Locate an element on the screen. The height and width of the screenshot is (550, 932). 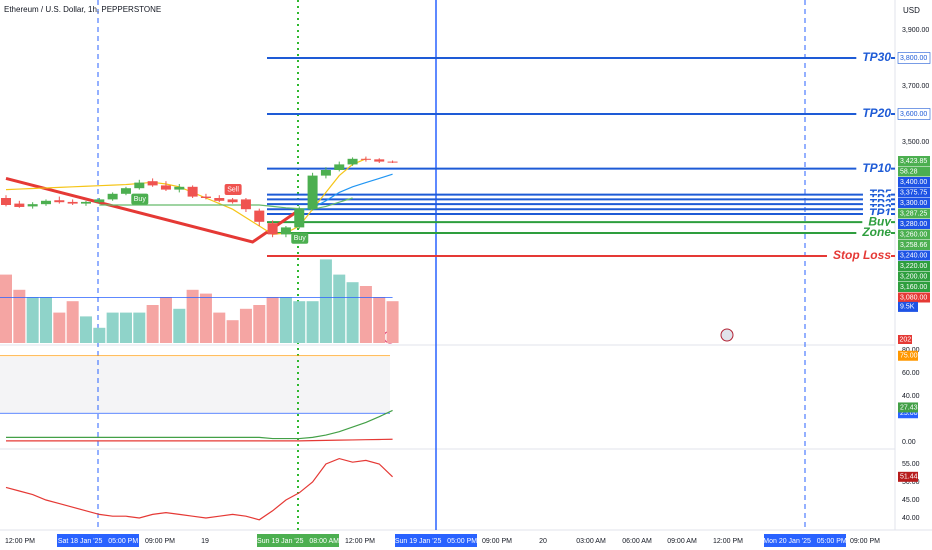
price-tag: 3,160.00 is located at coordinates (913, 287).